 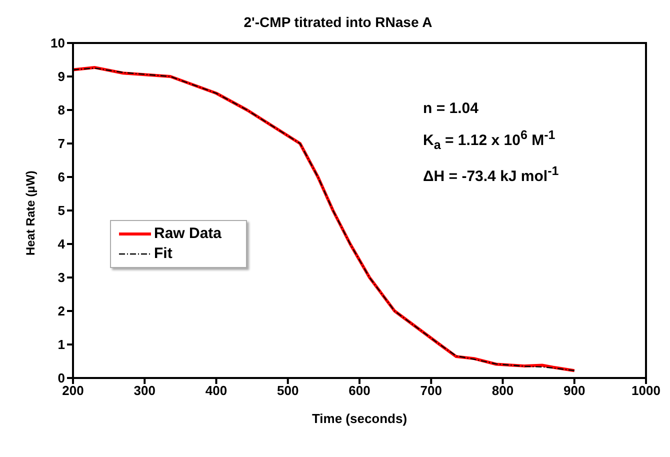 I want to click on y-tick-label: 9, so click(x=61, y=76).